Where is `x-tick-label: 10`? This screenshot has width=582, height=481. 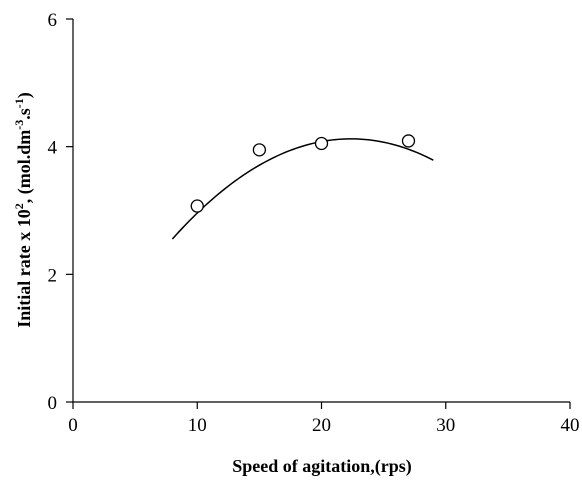
x-tick-label: 10 is located at coordinates (197, 425).